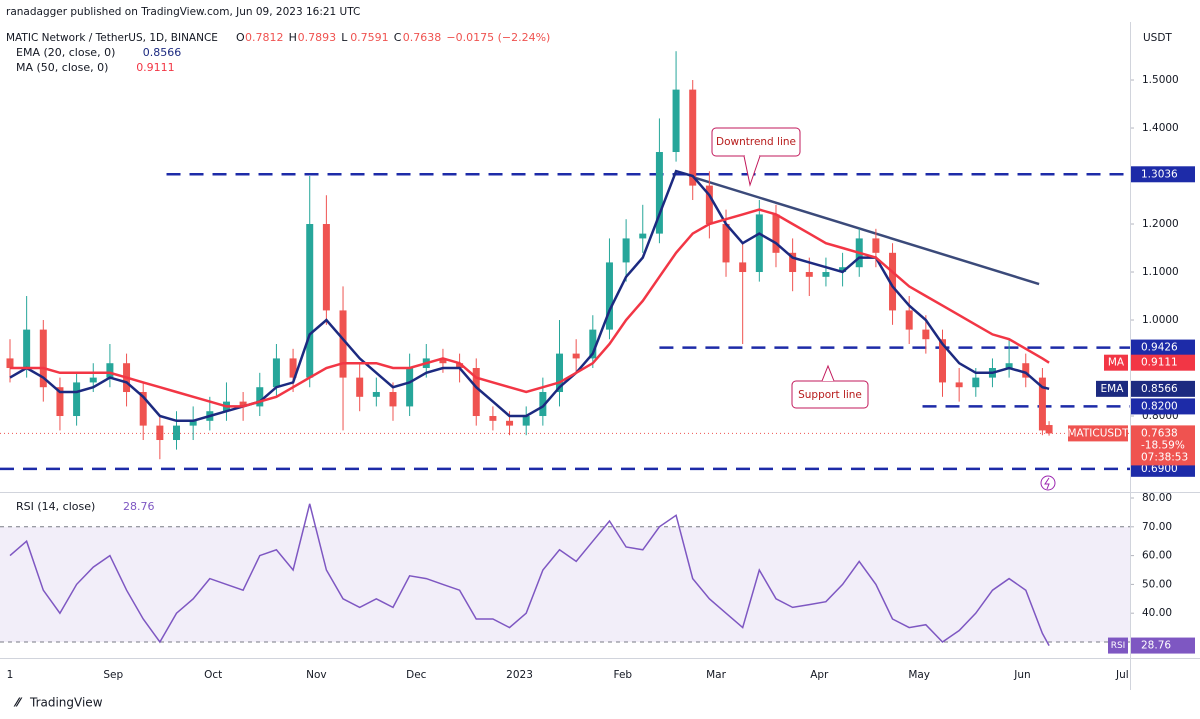 The height and width of the screenshot is (719, 1200). Describe the element at coordinates (18, 703) in the screenshot. I see `footer-logo: ⁄⁄` at that location.